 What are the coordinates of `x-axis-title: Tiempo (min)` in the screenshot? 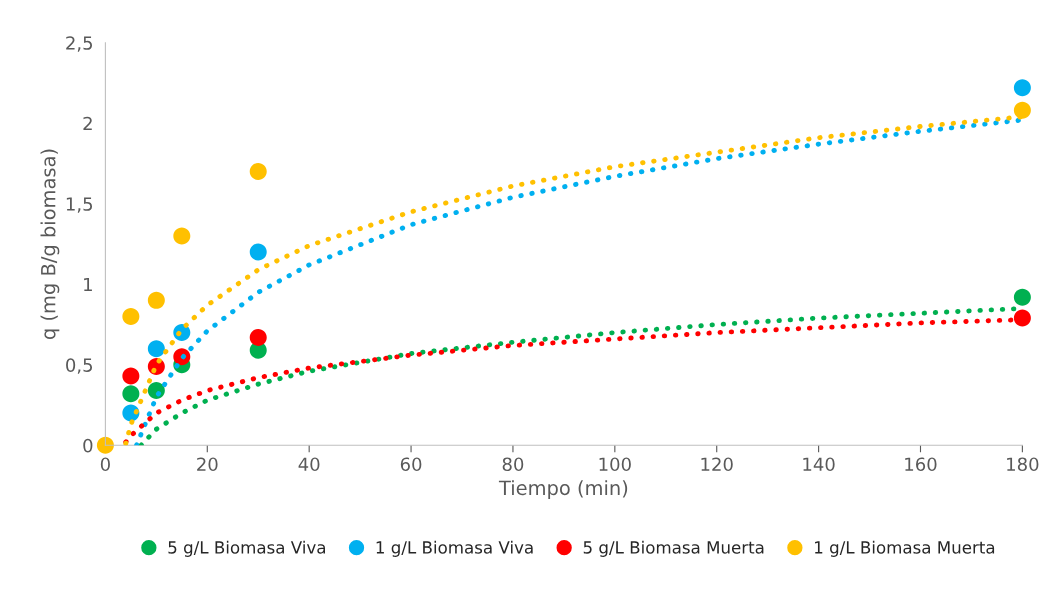 It's located at (563, 489).